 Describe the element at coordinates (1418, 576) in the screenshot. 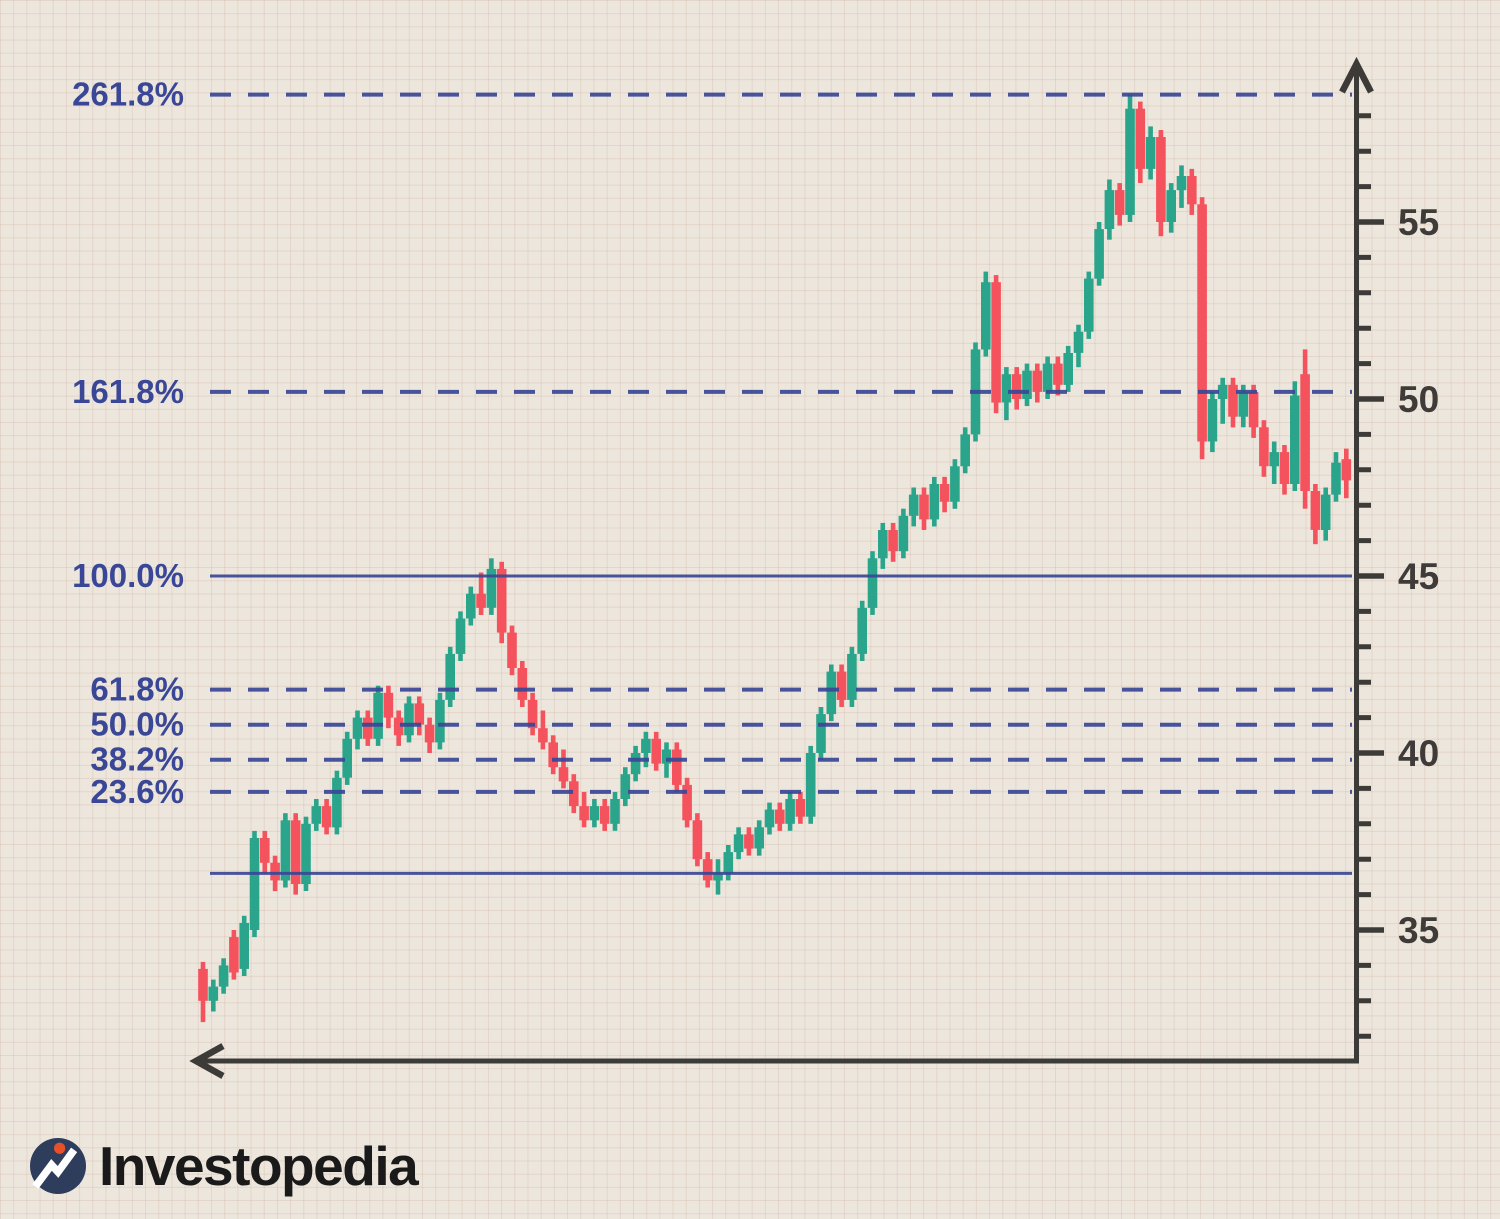

I see `y-axis-label-45: 45` at that location.